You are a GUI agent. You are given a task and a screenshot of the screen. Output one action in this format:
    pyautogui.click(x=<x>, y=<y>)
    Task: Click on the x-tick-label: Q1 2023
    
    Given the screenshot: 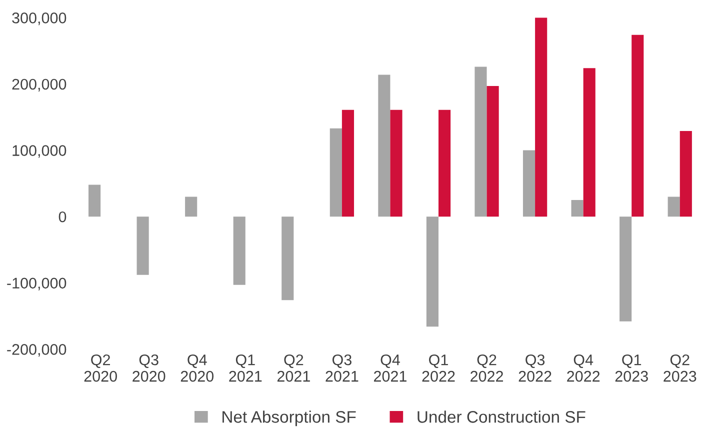 What is the action you would take?
    pyautogui.click(x=631, y=368)
    